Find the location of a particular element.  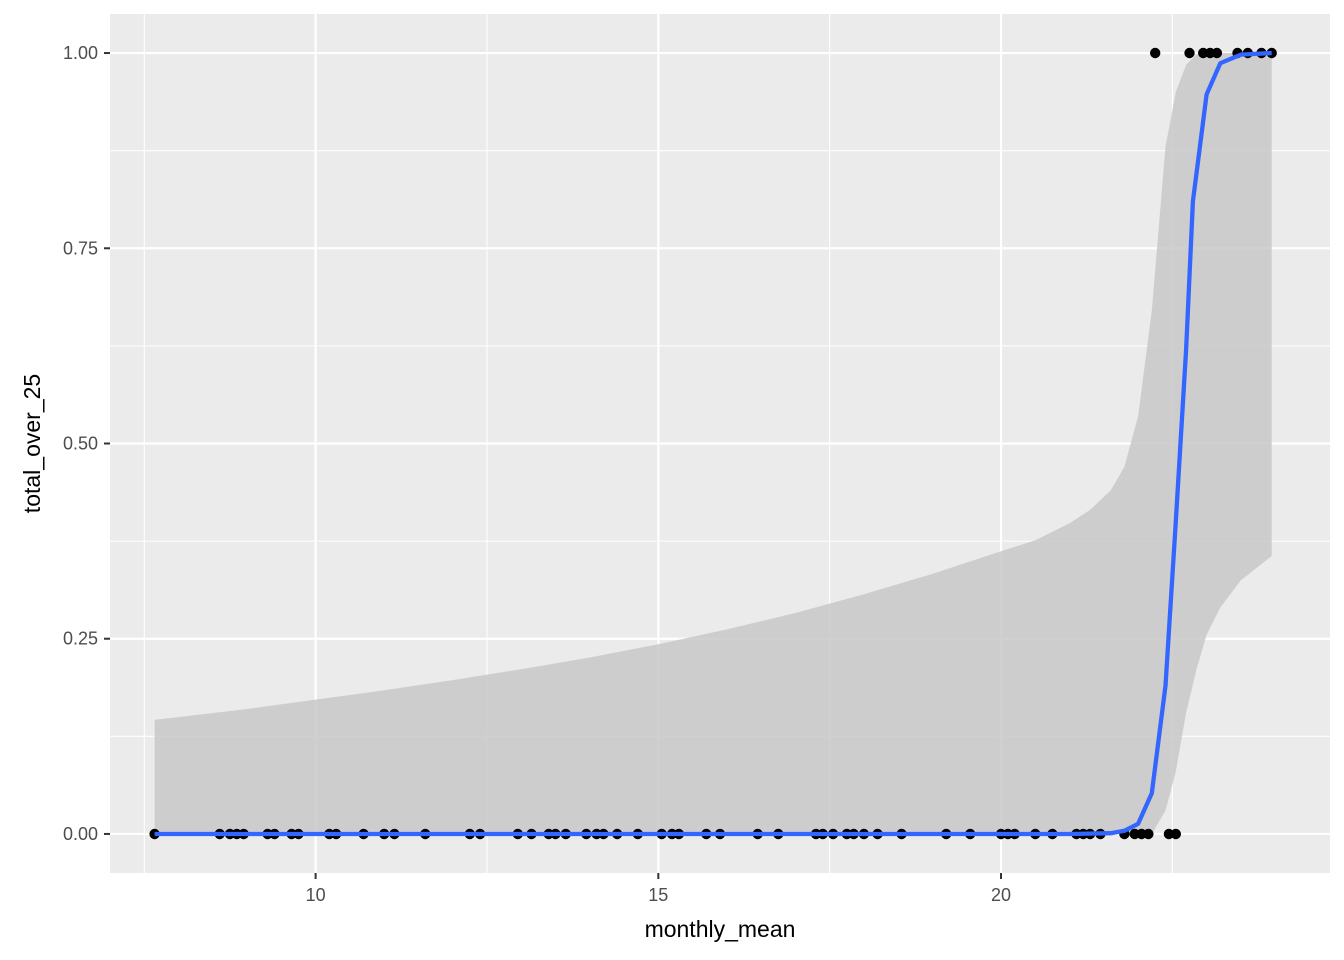

y-axis: 0.00 0.25 0.50 0.75 1.00 is located at coordinates (86, 443).